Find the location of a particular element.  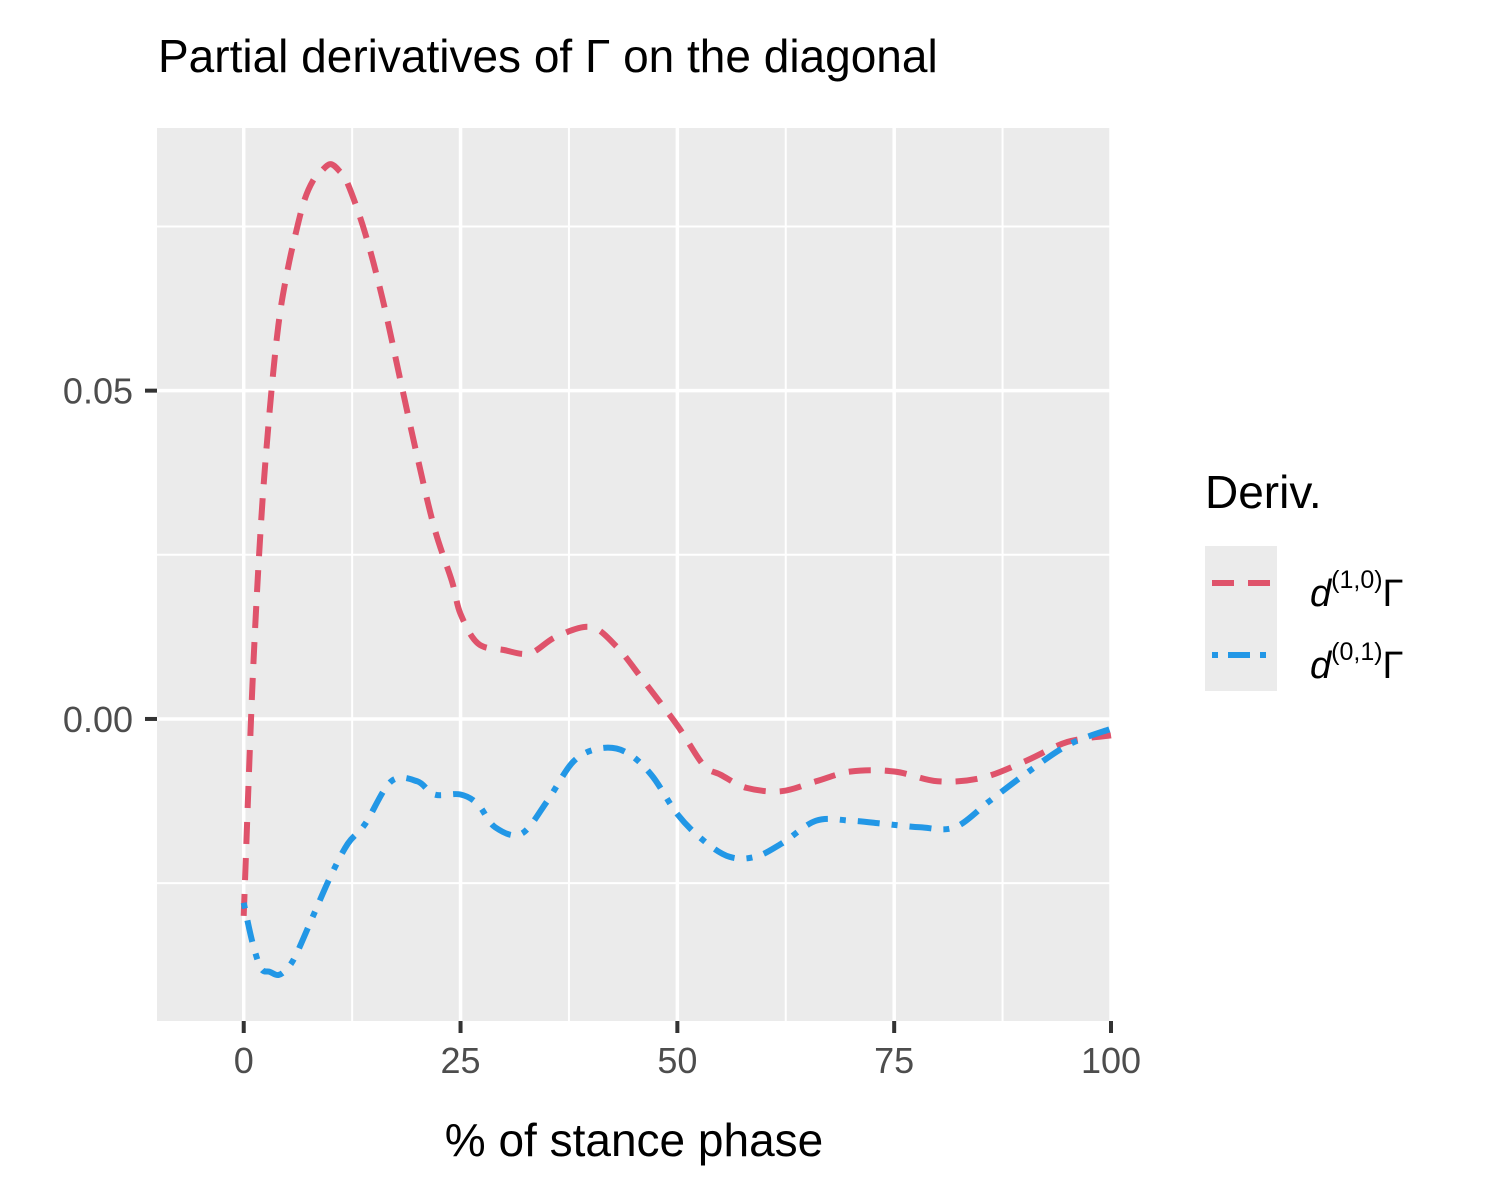

x-tick-label: 0 is located at coordinates (244, 1060).